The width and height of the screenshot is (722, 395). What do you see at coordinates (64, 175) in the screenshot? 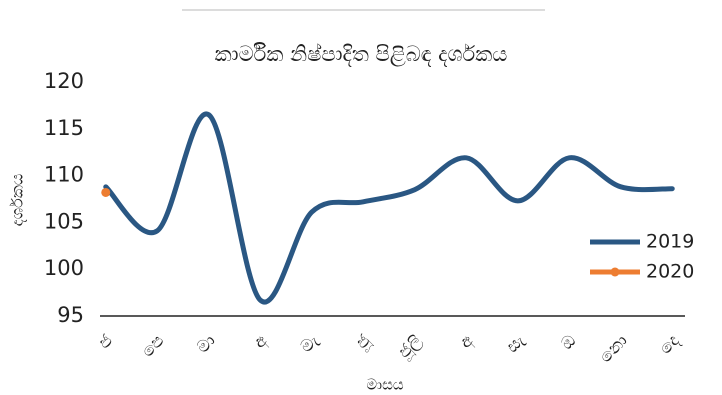
I see `y-tick-label: 110` at bounding box center [64, 175].